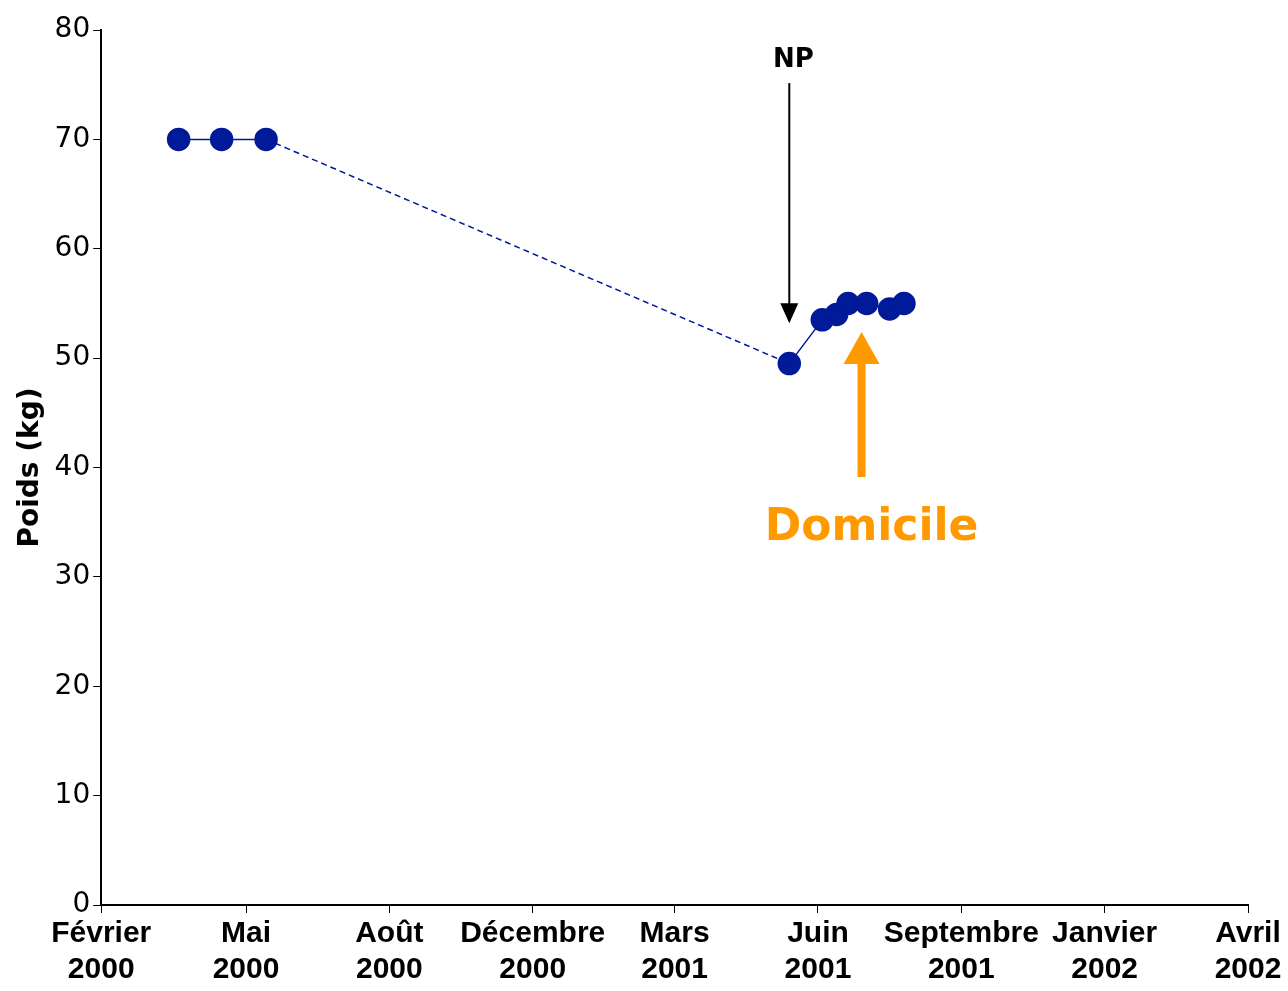 Image resolution: width=1288 pixels, height=991 pixels. I want to click on y-tick-label: 50, so click(72, 356).